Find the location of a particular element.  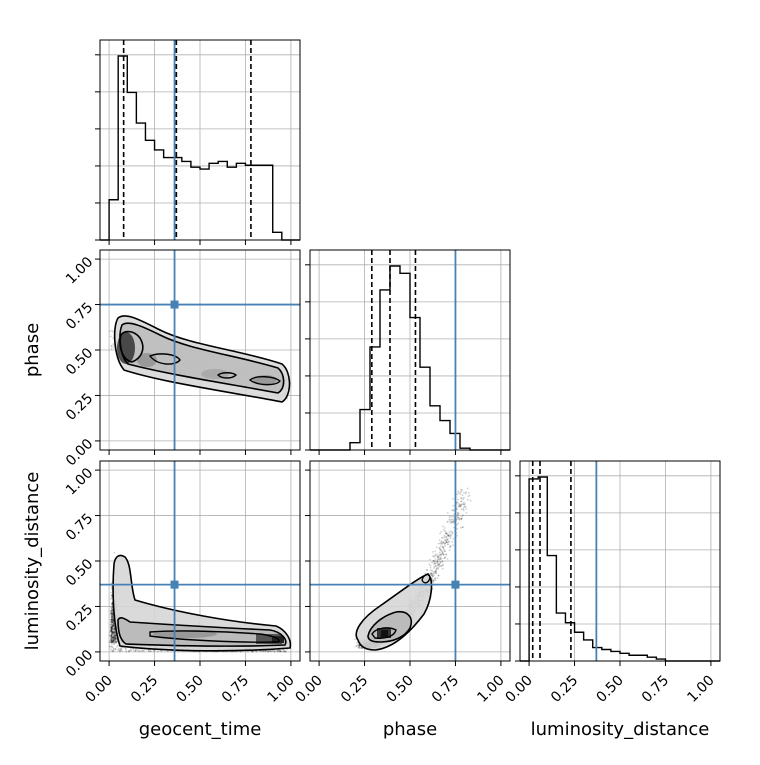

histogram-panel-geocent-time is located at coordinates (198, 142).